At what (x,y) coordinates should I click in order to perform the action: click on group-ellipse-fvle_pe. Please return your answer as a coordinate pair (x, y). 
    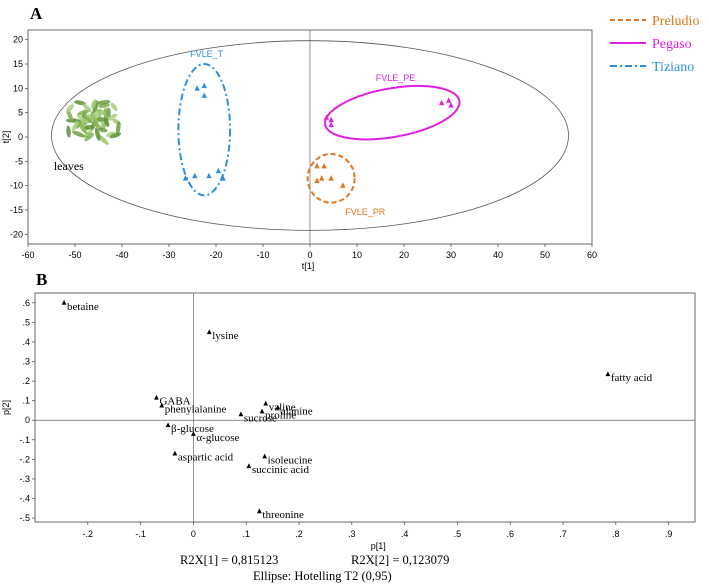
    Looking at the image, I should click on (392, 112).